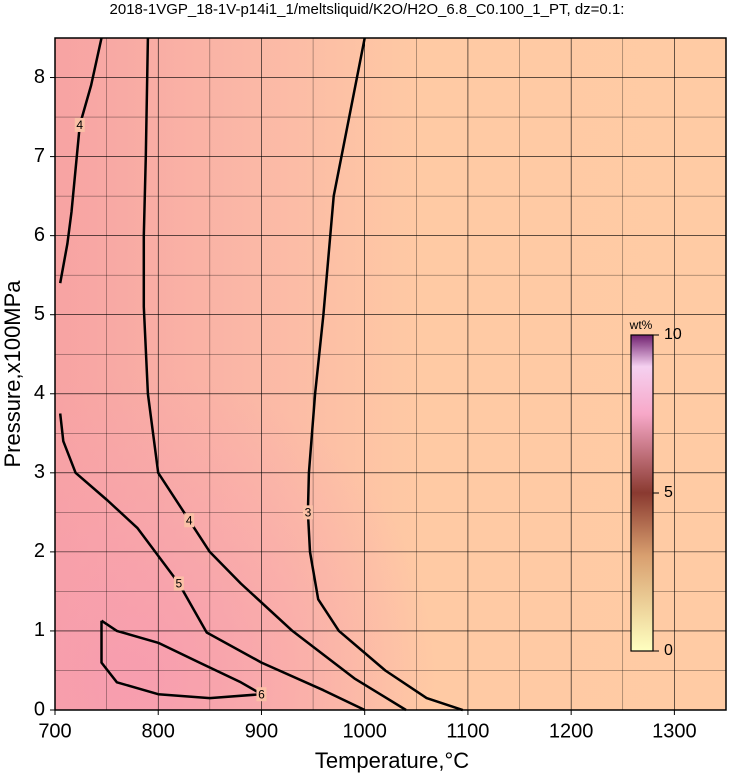 The image size is (734, 776). Describe the element at coordinates (12, 374) in the screenshot. I see `y-axis-label: Pressure,x100MPa` at that location.